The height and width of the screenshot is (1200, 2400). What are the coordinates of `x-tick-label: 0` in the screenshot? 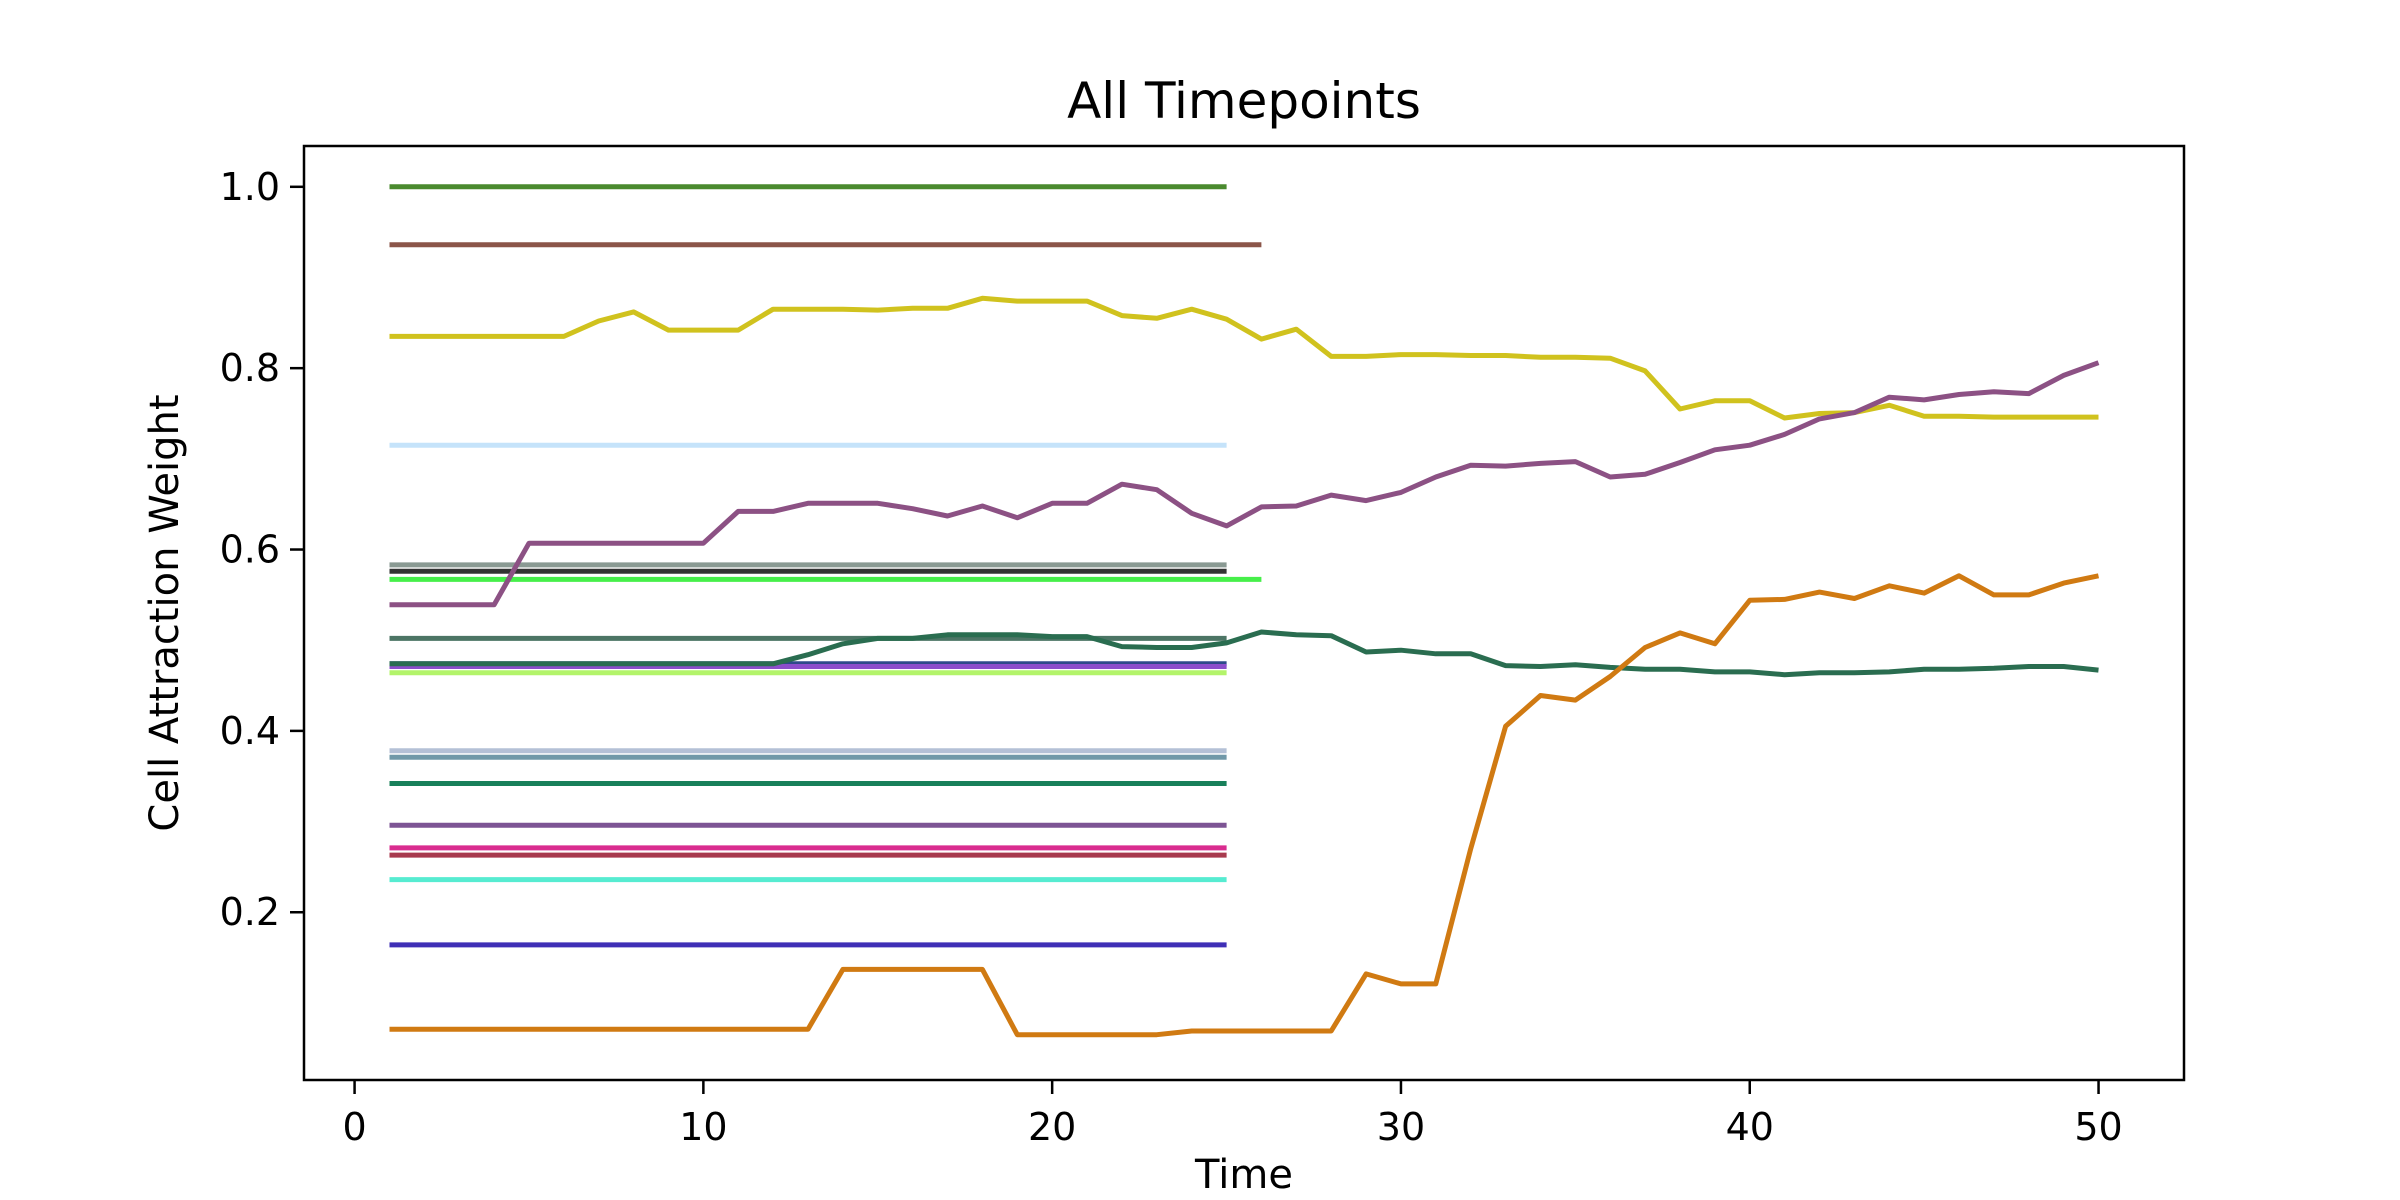 It's located at (354, 1127).